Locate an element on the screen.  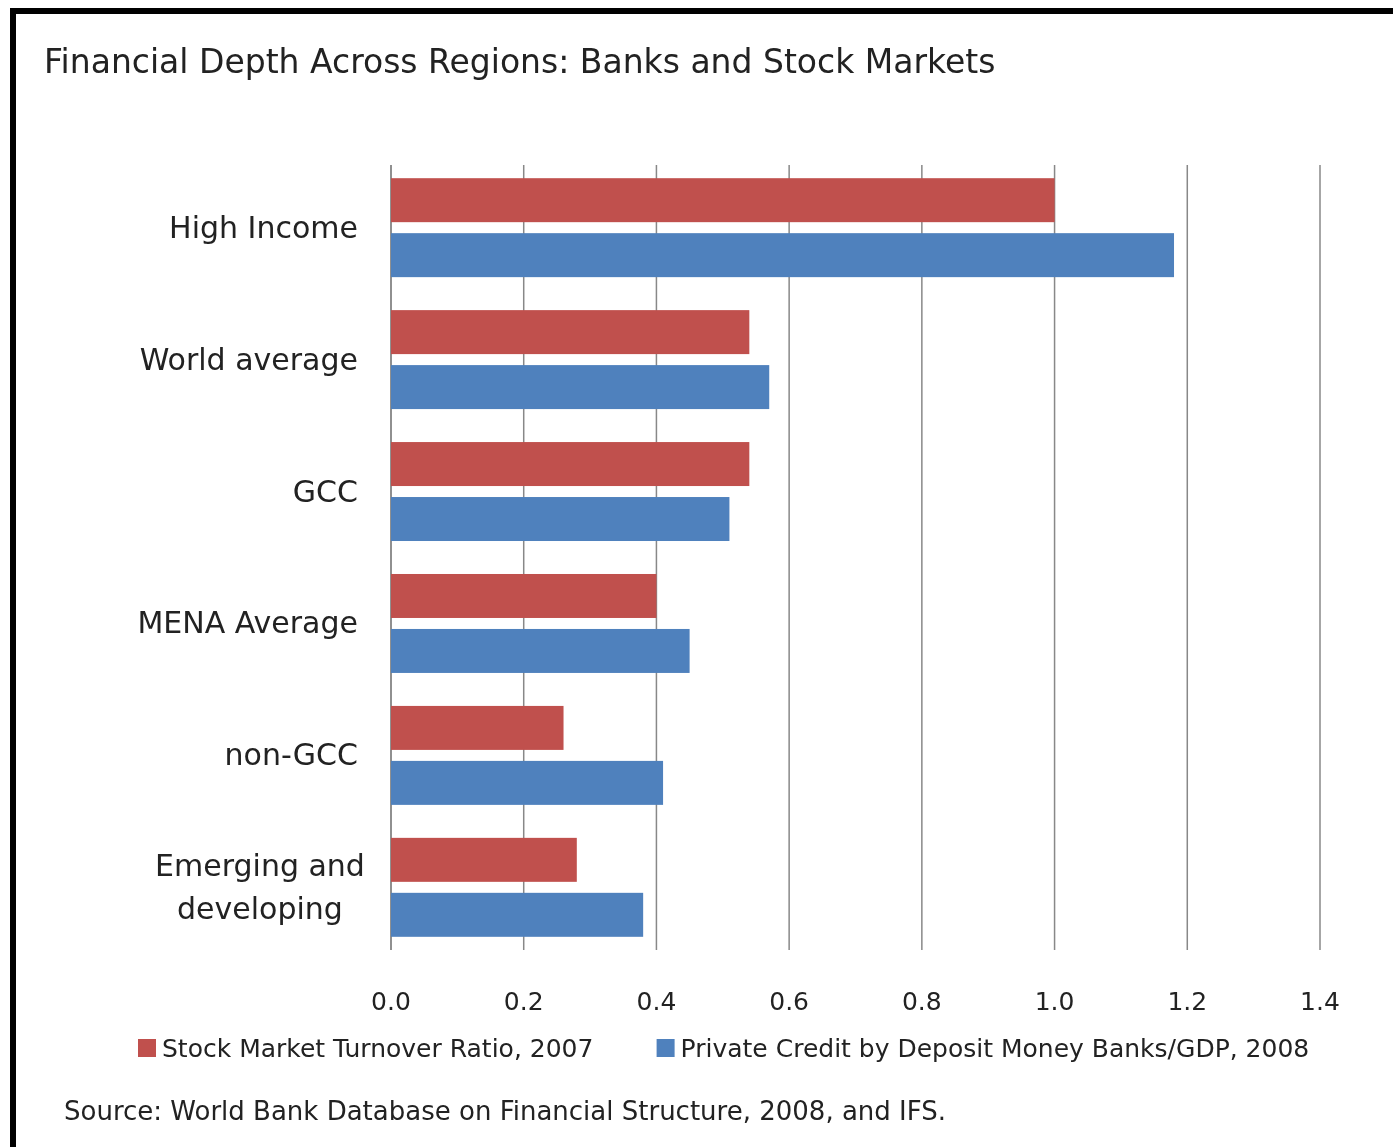
legend-label: Private Credit by Deposit Money Banks/GDP, 2008 is located at coordinates (995, 1048).